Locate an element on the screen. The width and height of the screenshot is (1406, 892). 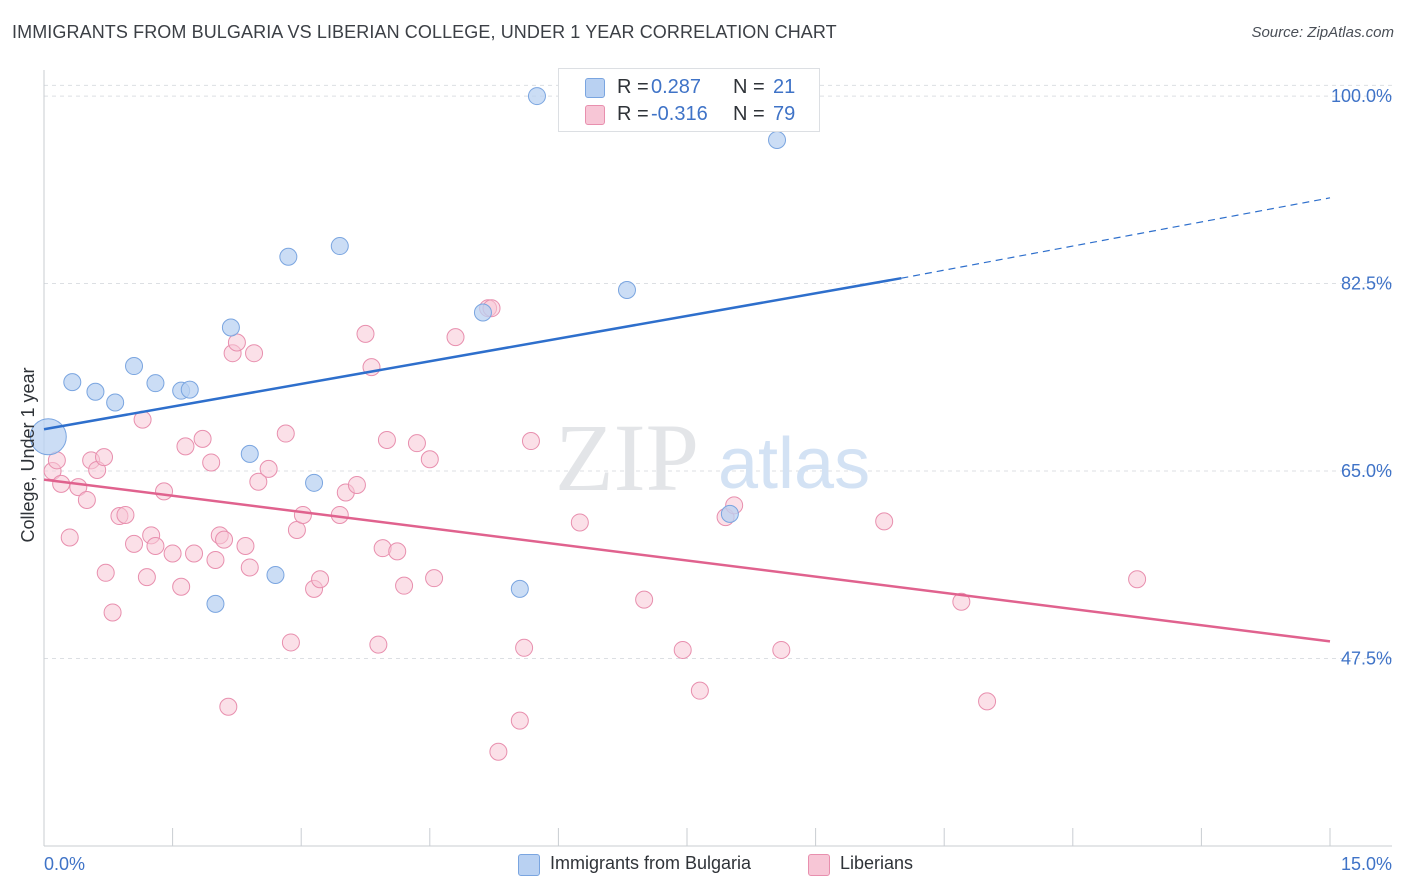
legend-r-value: 0.287 is located at coordinates (676, 87).